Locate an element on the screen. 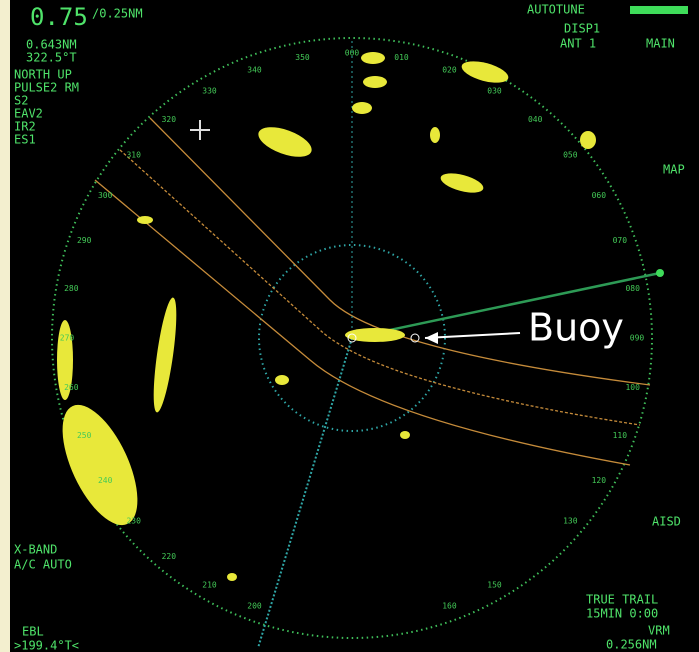 This screenshot has height=652, width=699. bearing-label: 120 is located at coordinates (599, 480).